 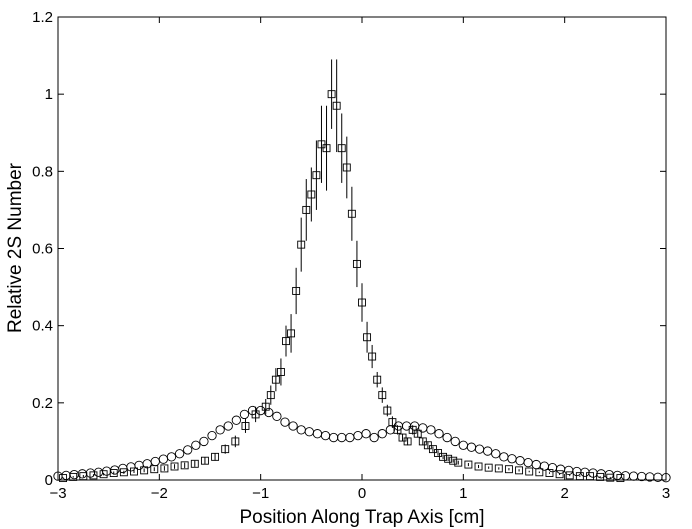 I want to click on x-tick-label: 2, so click(x=564, y=493).